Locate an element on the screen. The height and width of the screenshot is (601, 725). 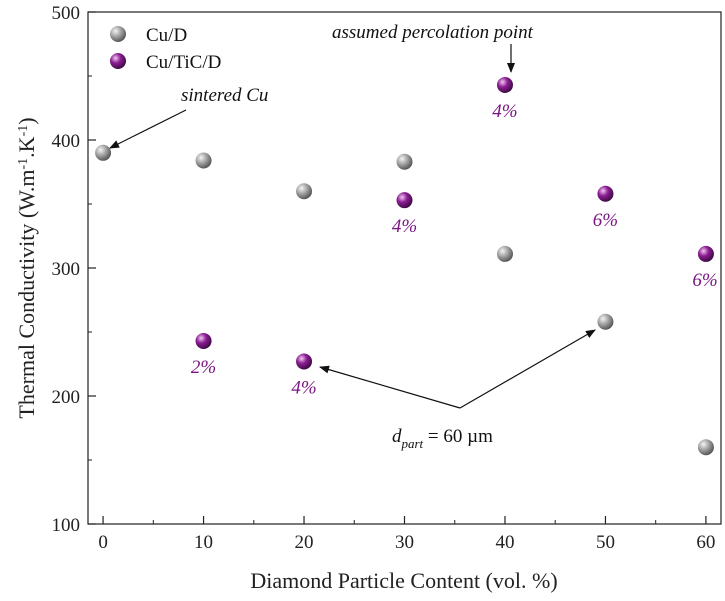
legend-marker-cu-d is located at coordinates (118, 34).